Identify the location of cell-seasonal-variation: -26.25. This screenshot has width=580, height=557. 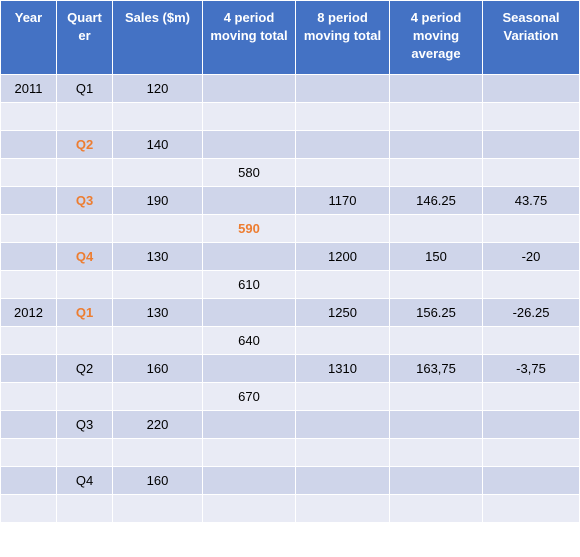
(531, 312).